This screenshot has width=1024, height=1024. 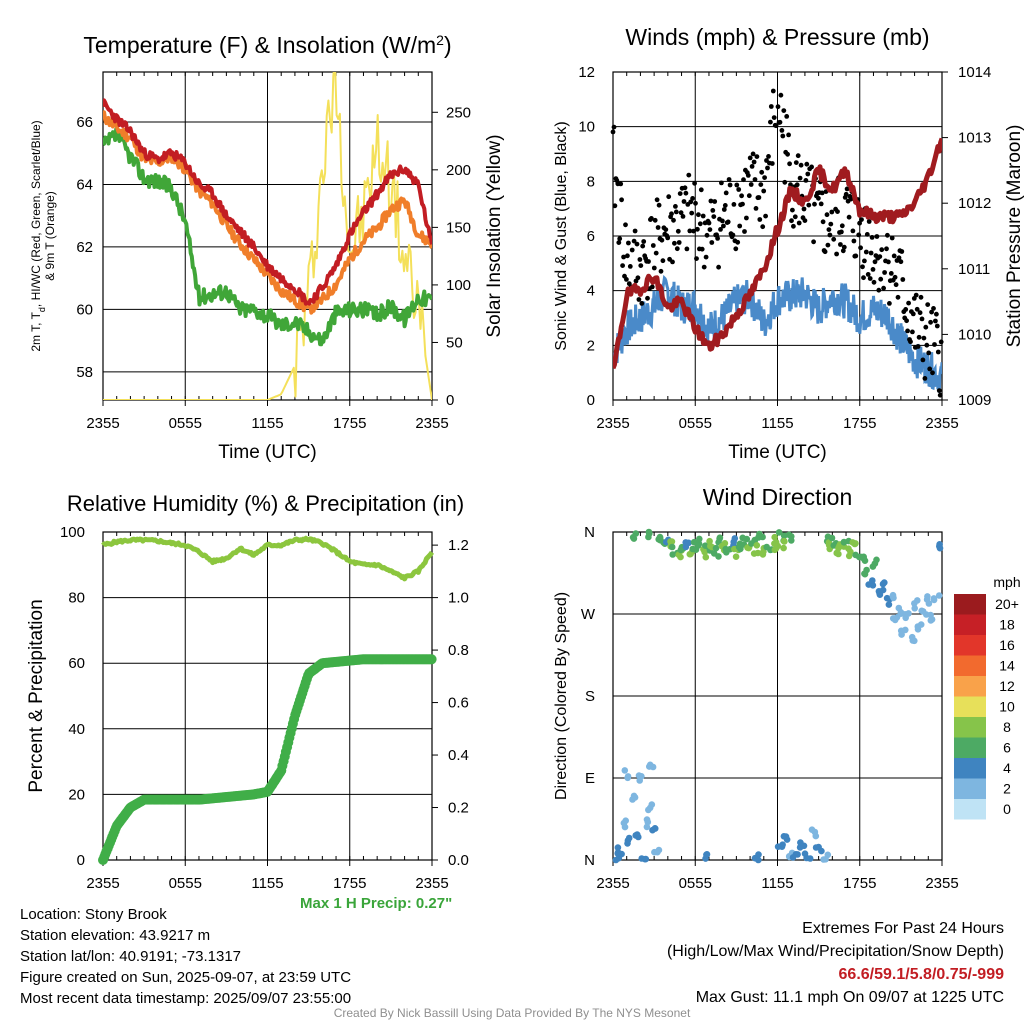 I want to click on sonic-wind-line, so click(x=777, y=333).